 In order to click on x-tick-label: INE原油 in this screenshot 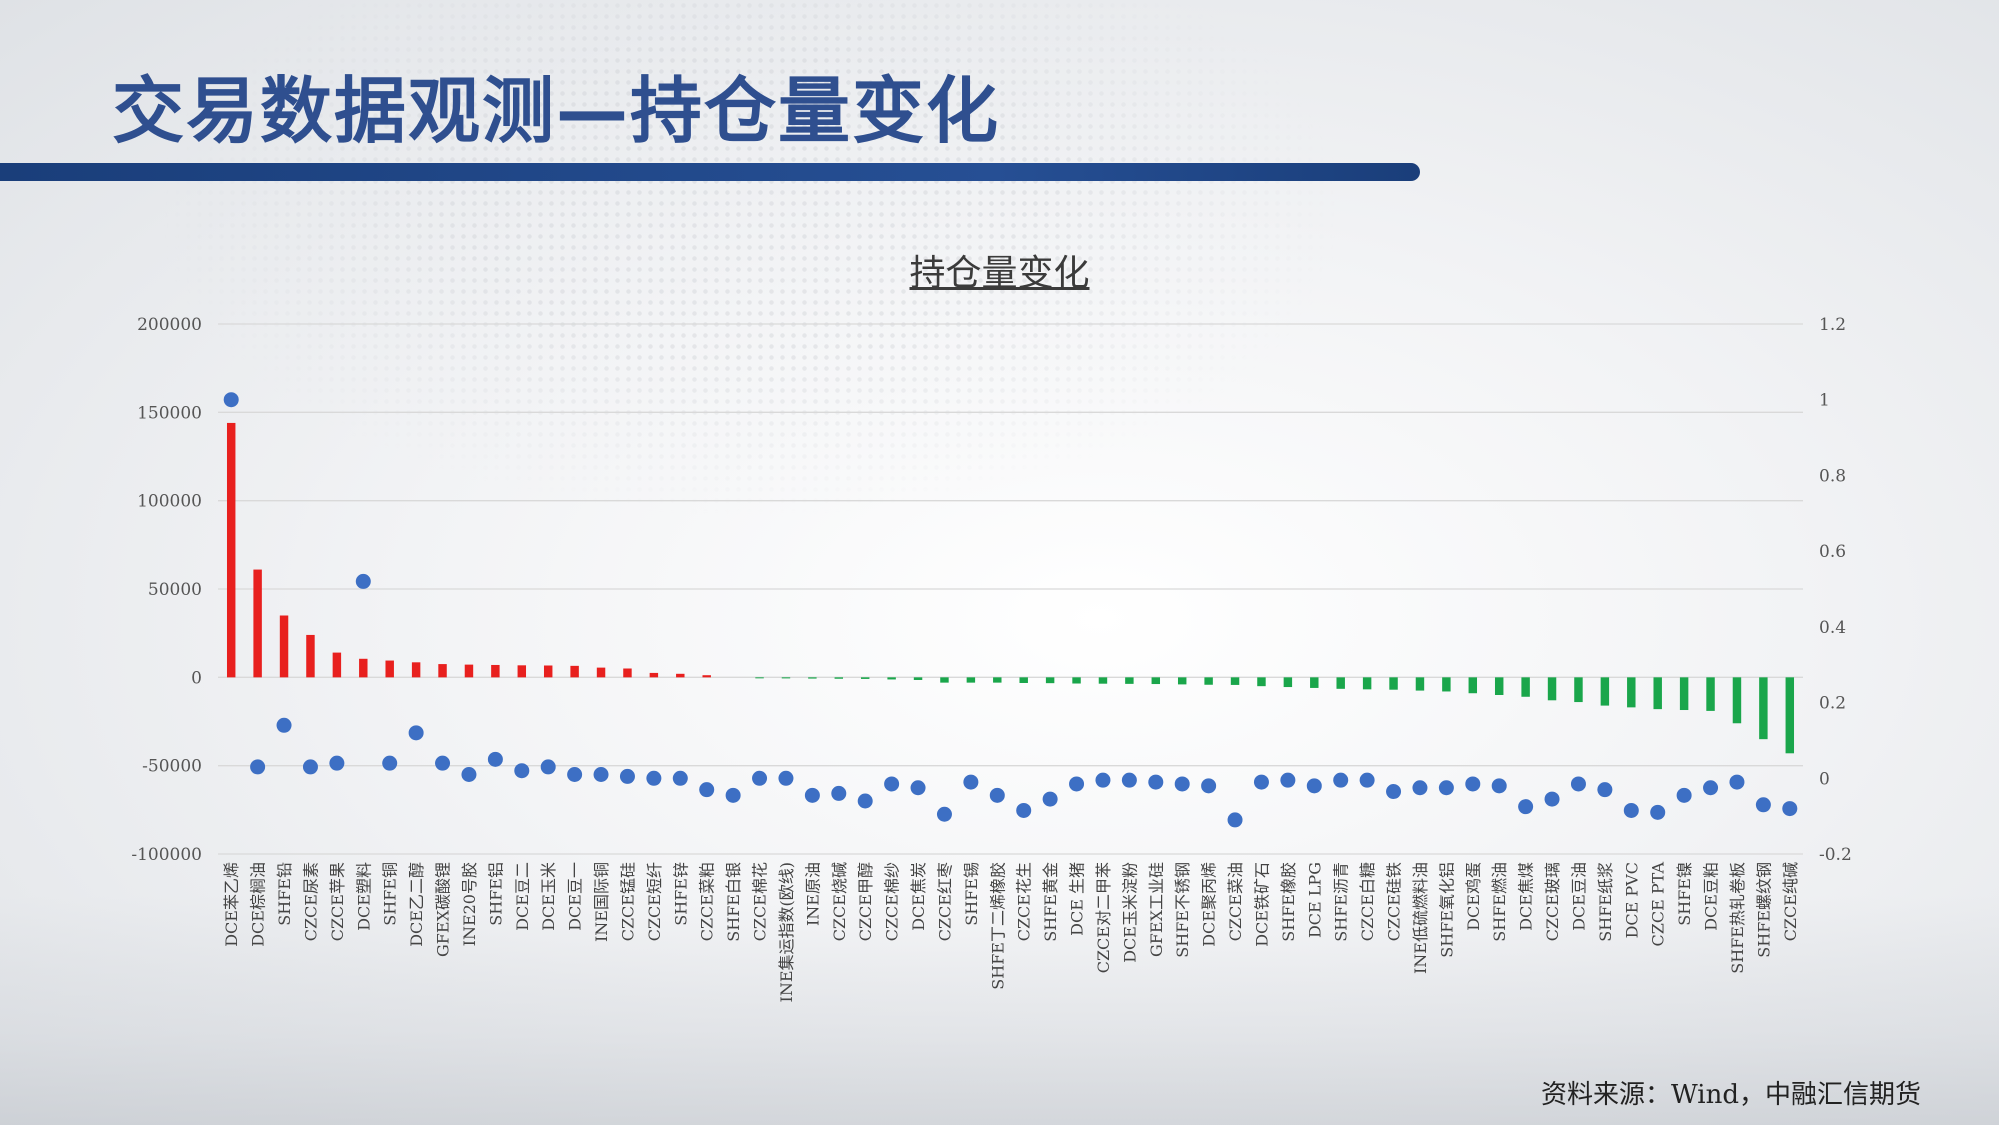, I will do `click(812, 894)`.